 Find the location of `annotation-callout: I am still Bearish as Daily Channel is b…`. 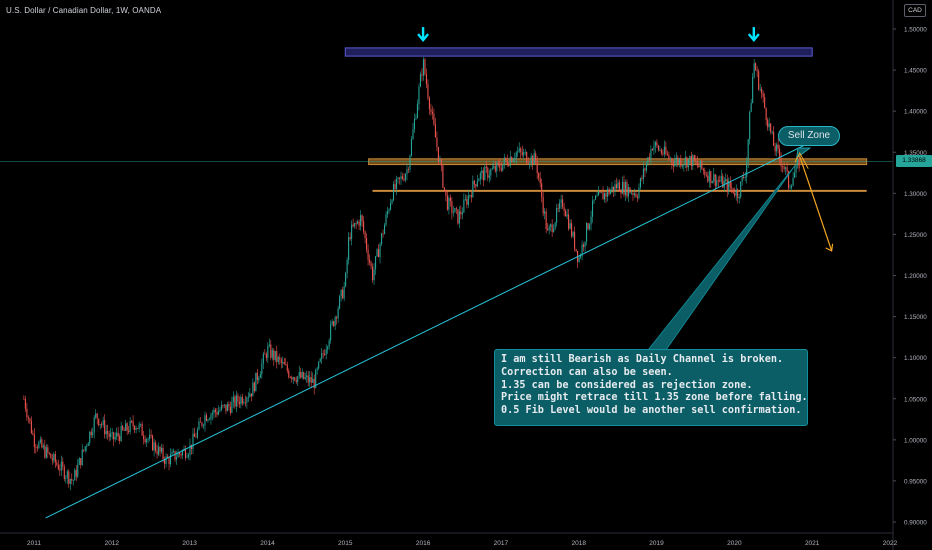

annotation-callout: I am still Bearish as Daily Channel is b… is located at coordinates (651, 387).